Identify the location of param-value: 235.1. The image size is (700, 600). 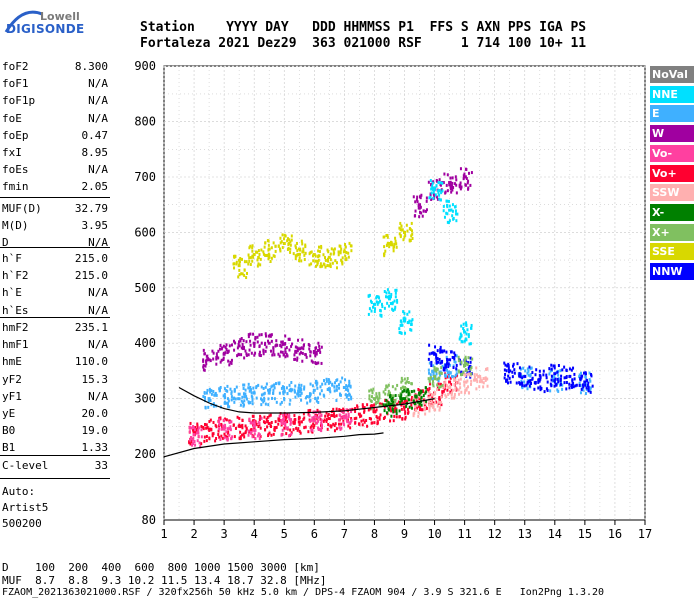
(91, 327).